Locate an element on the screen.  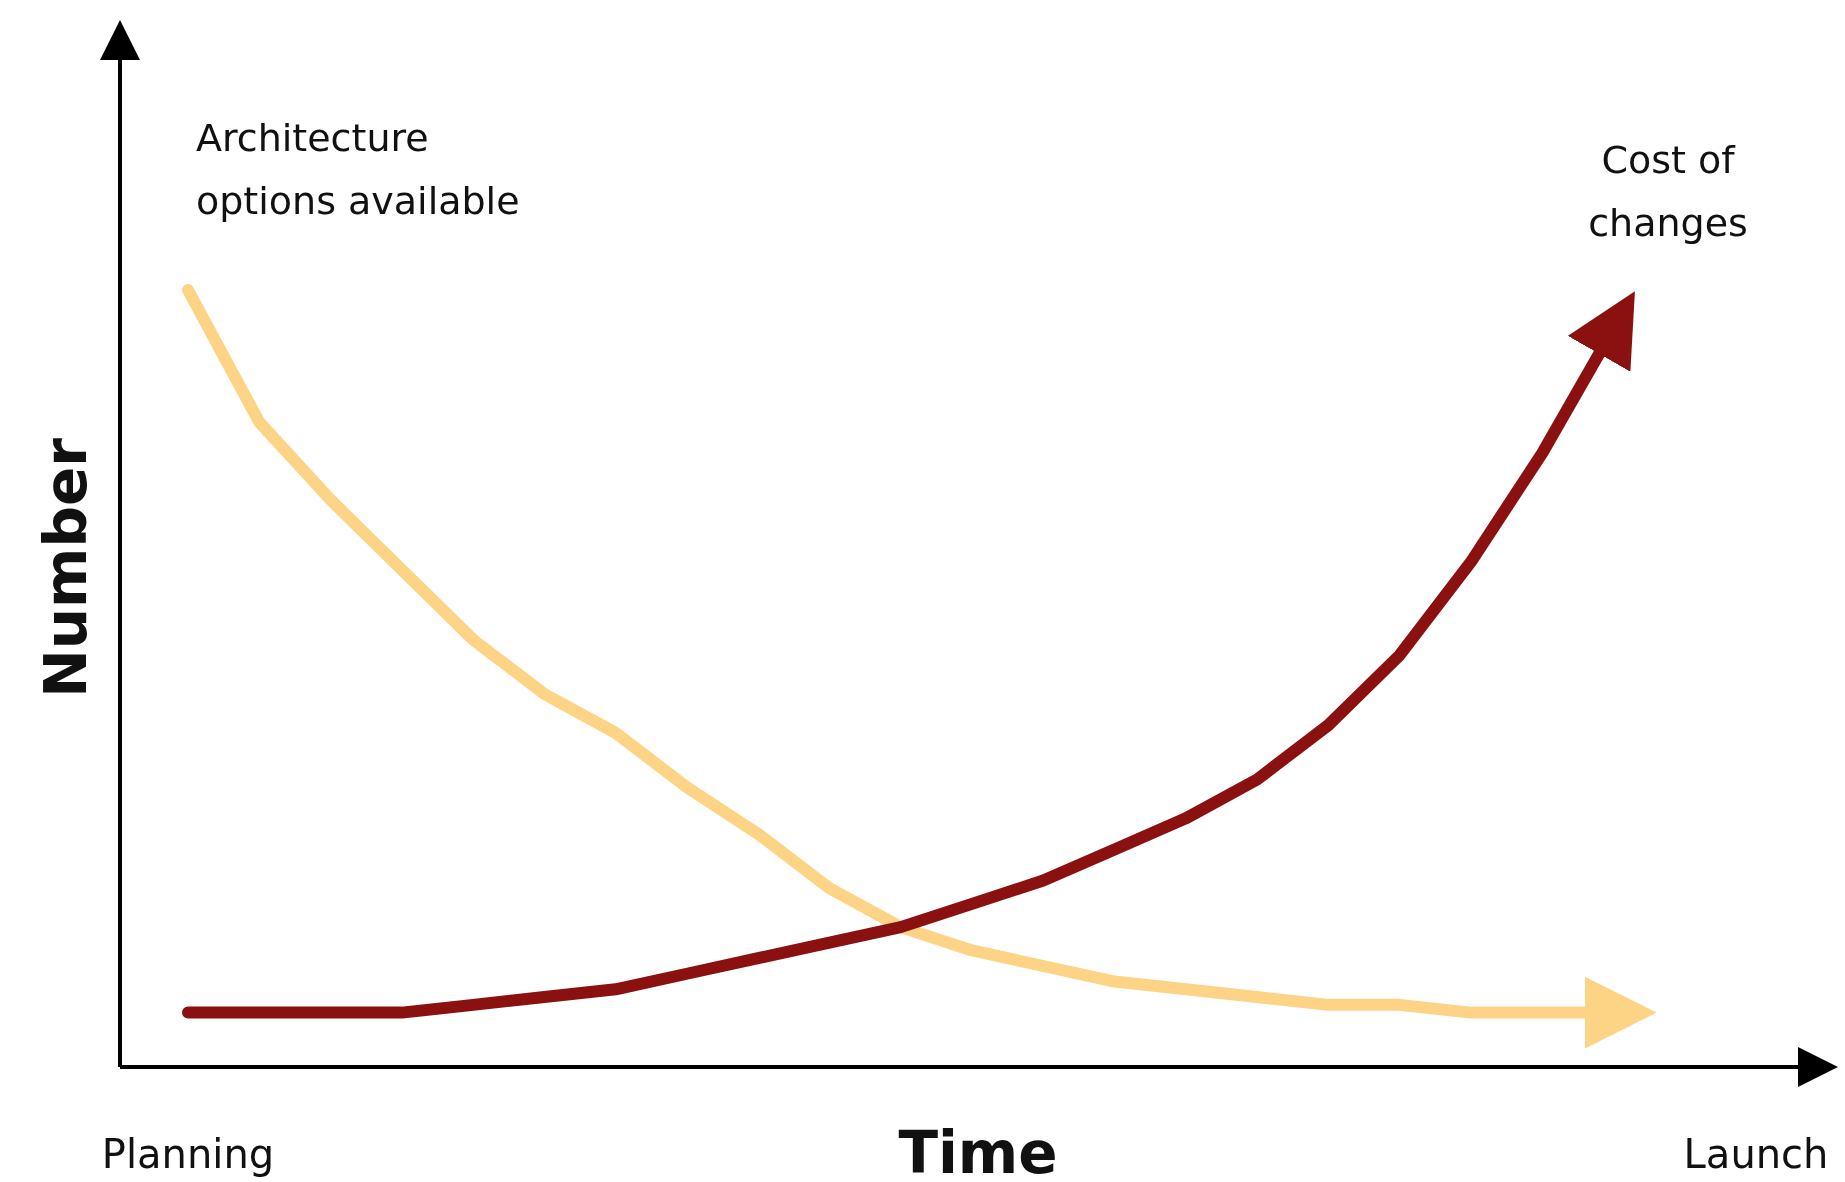
y-axis-title: Number is located at coordinates (66, 567).